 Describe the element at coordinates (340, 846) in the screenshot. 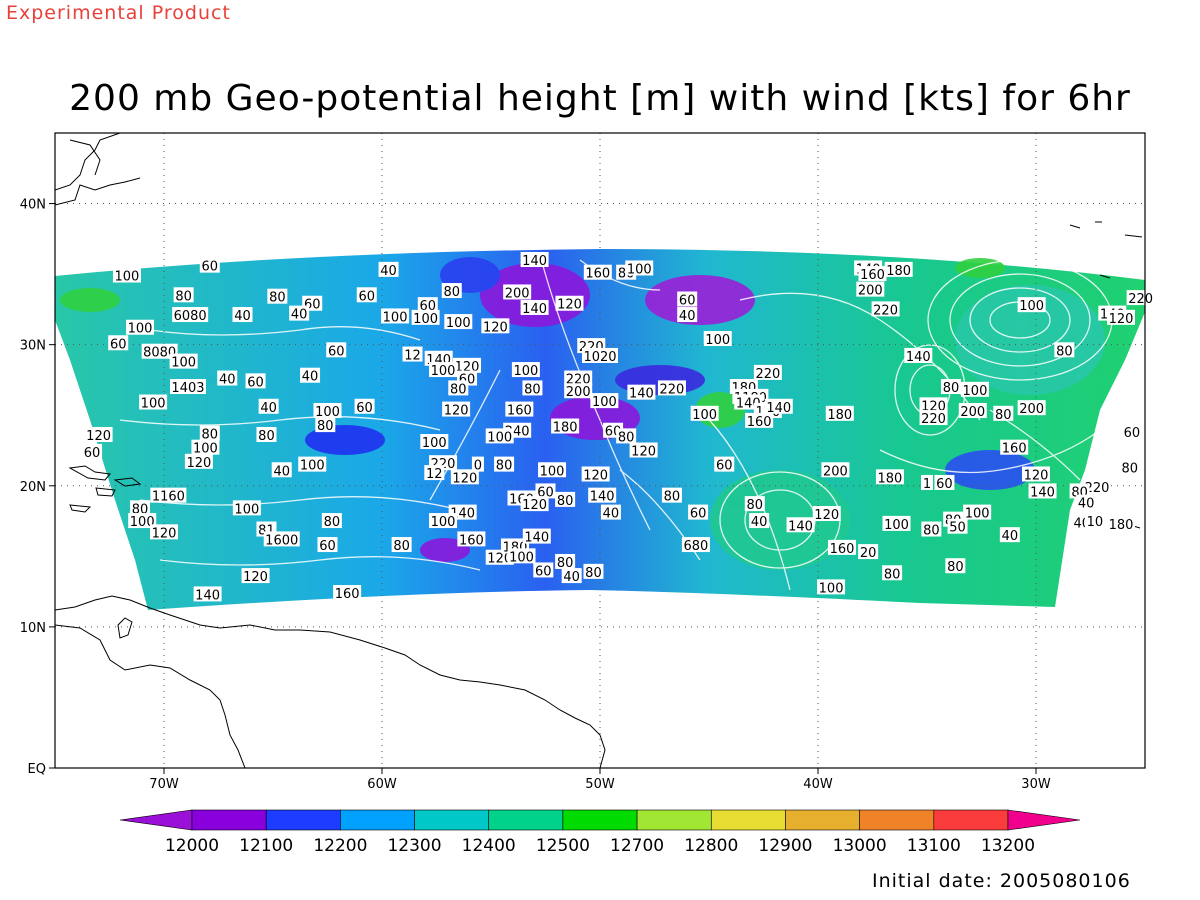

I see `colorbar-label: 12200` at that location.